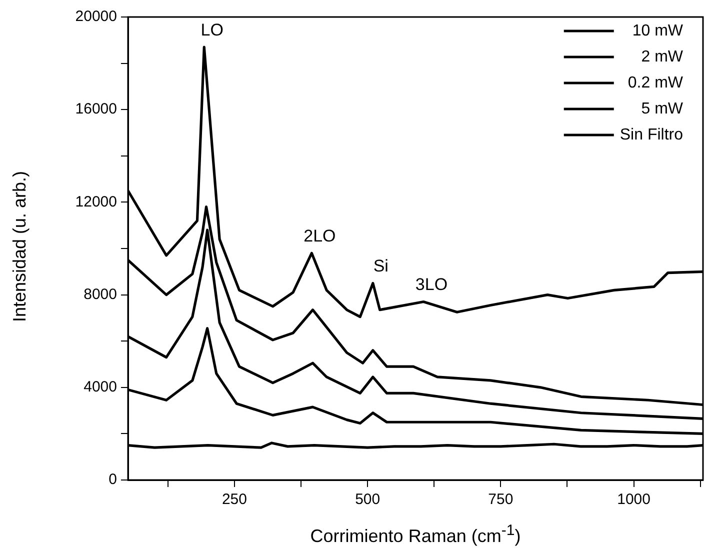 The width and height of the screenshot is (705, 556). Describe the element at coordinates (234, 499) in the screenshot. I see `x-tick-label: 250` at that location.